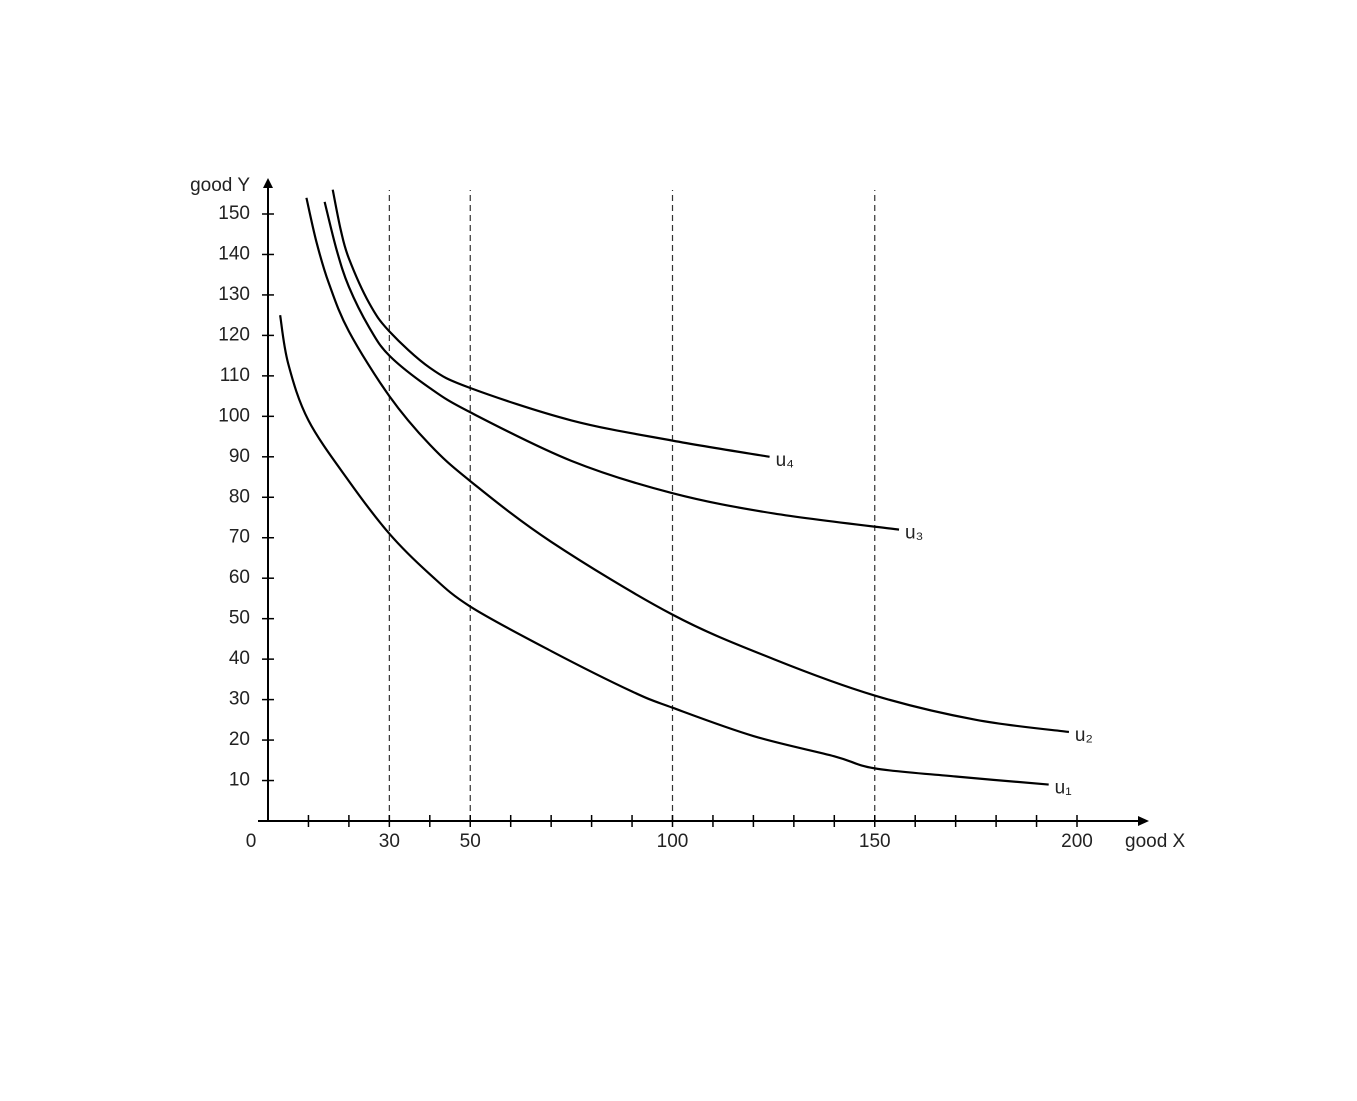  I want to click on y-tick-label: 120, so click(234, 334).